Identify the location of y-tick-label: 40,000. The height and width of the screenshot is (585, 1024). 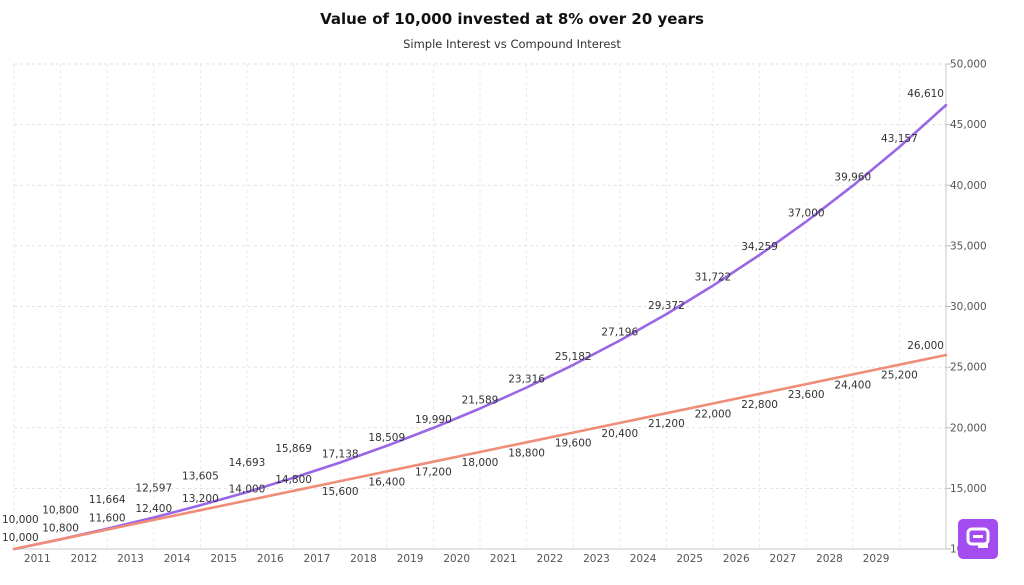
(968, 186).